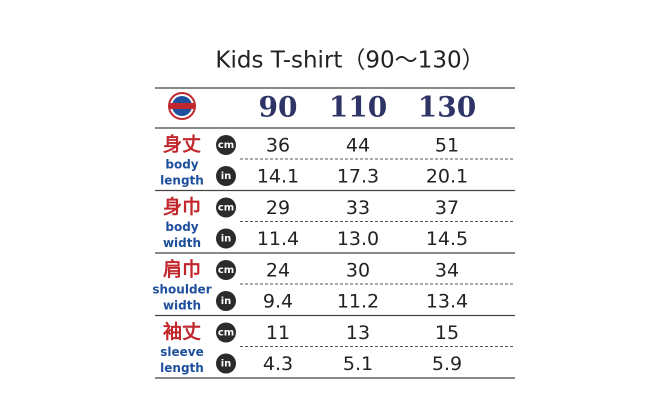  Describe the element at coordinates (278, 208) in the screenshot. I see `cell-value: 29` at that location.